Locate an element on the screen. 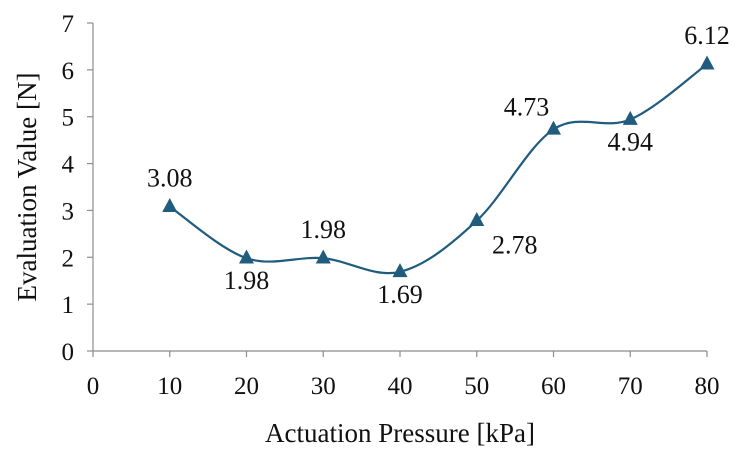 Image resolution: width=745 pixels, height=457 pixels. y-tick-label: 3 is located at coordinates (68, 211).